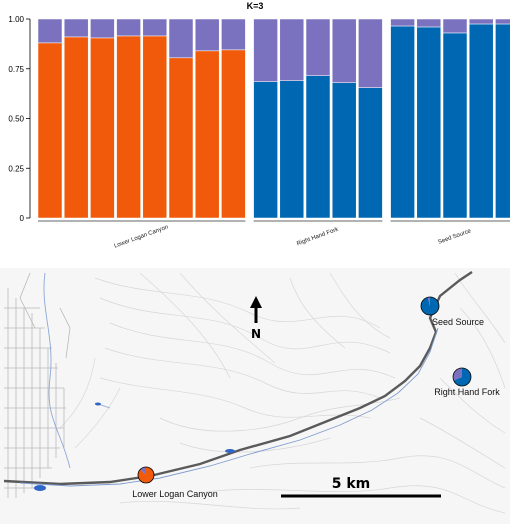 The height and width of the screenshot is (524, 510). What do you see at coordinates (16, 69) in the screenshot?
I see `y-tick-label: 0.75` at bounding box center [16, 69].